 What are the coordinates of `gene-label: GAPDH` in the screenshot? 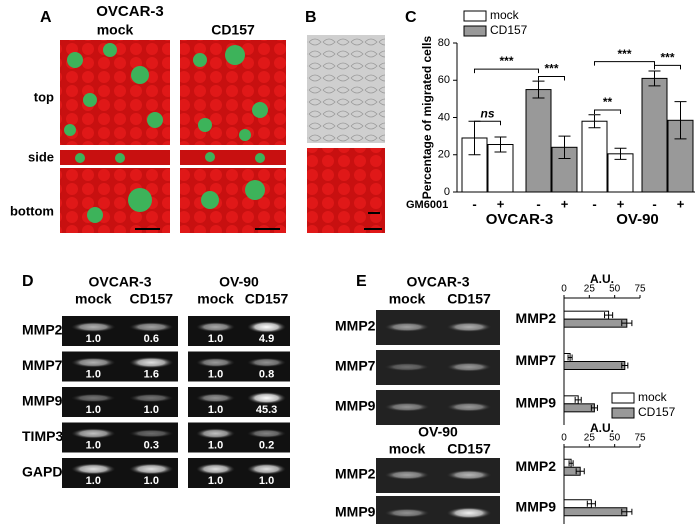 It's located at (47, 472).